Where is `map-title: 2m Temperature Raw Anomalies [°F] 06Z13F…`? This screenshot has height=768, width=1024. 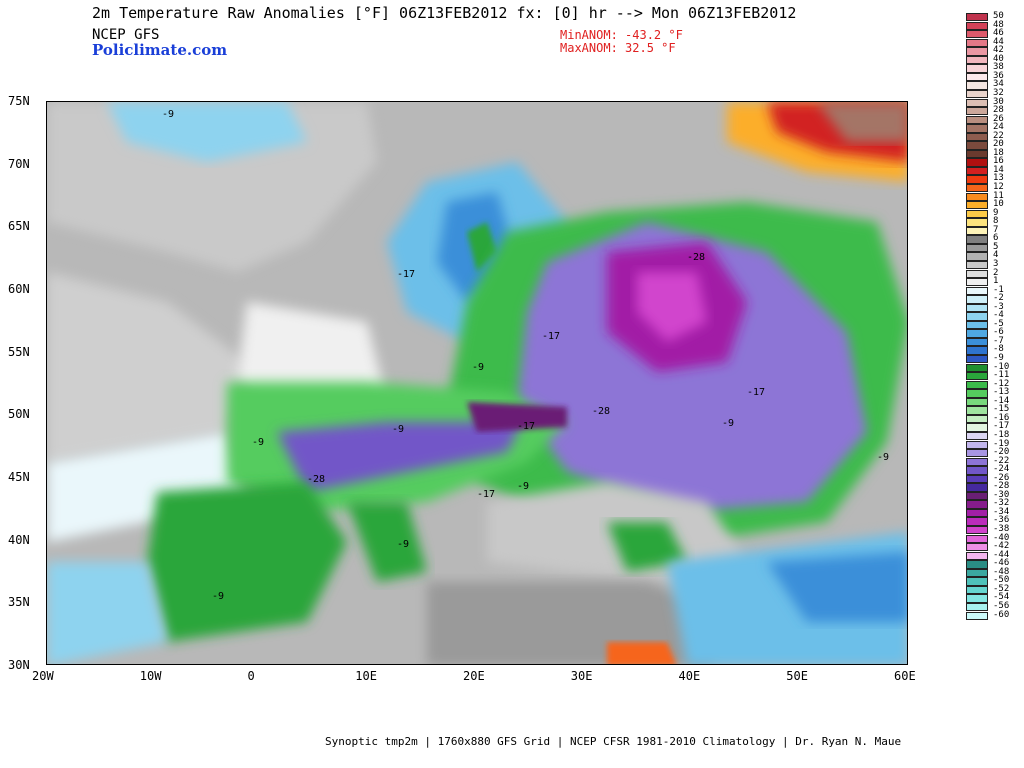 map-title: 2m Temperature Raw Anomalies [°F] 06Z13F… is located at coordinates (444, 13).